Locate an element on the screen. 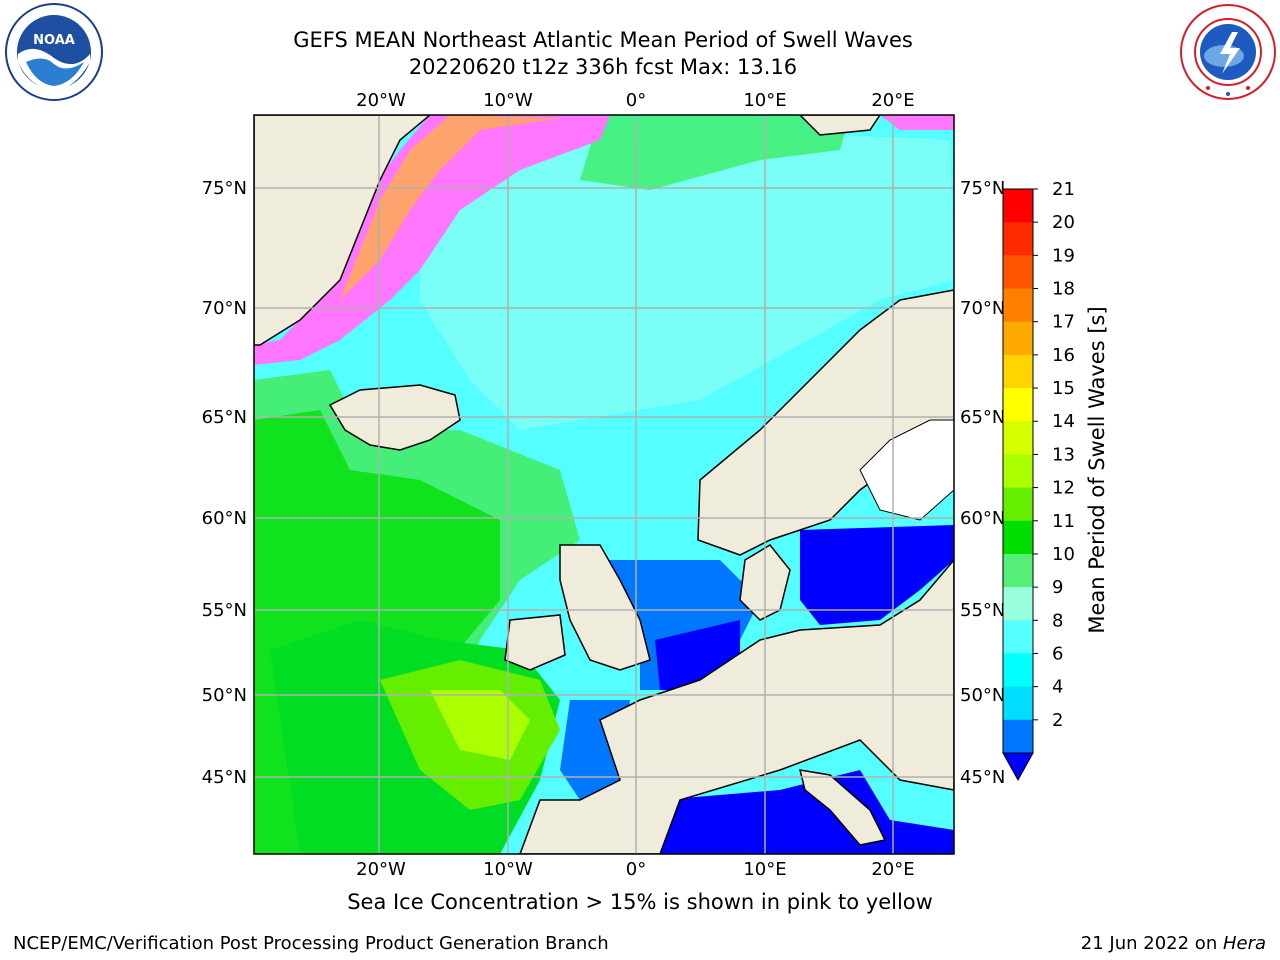  colorbar-ticks: 21 20 19 18 17 16 15 14 13 12 11 10 9 8 6 4 2 is located at coordinates (1054, 455).